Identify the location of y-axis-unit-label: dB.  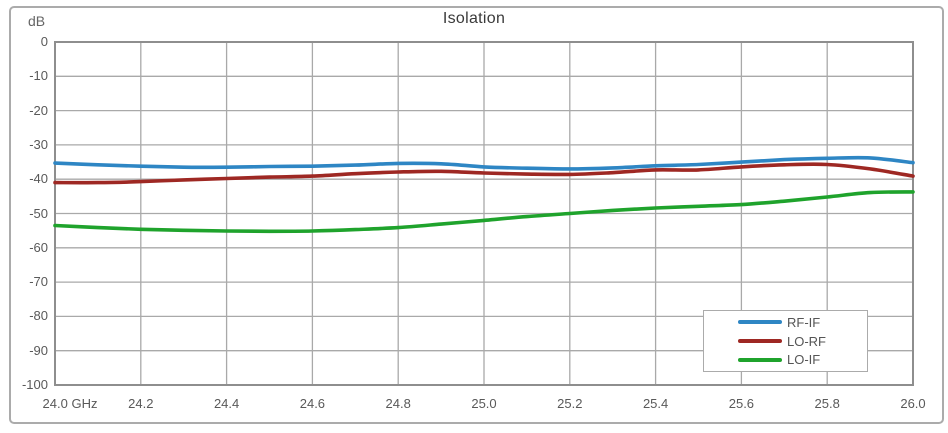
(37, 21).